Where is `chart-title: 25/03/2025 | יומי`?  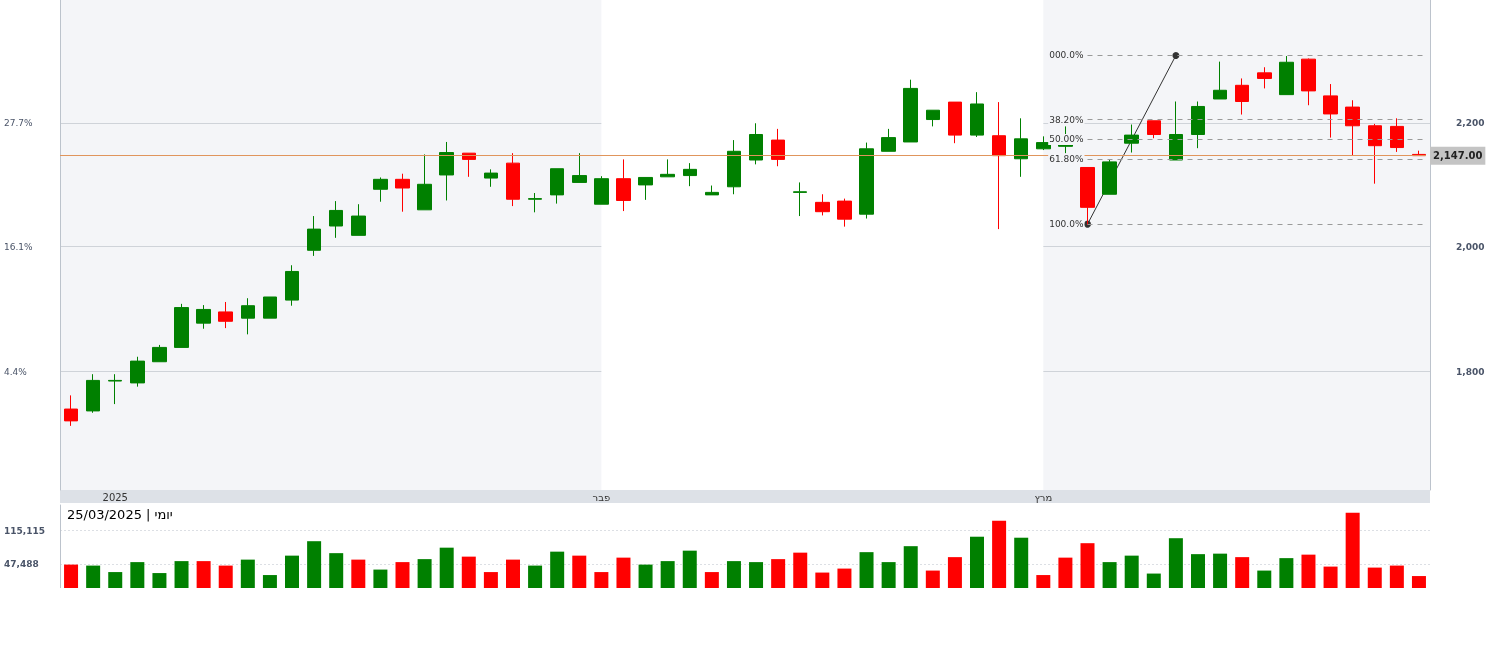
chart-title: 25/03/2025 | יומי is located at coordinates (120, 514).